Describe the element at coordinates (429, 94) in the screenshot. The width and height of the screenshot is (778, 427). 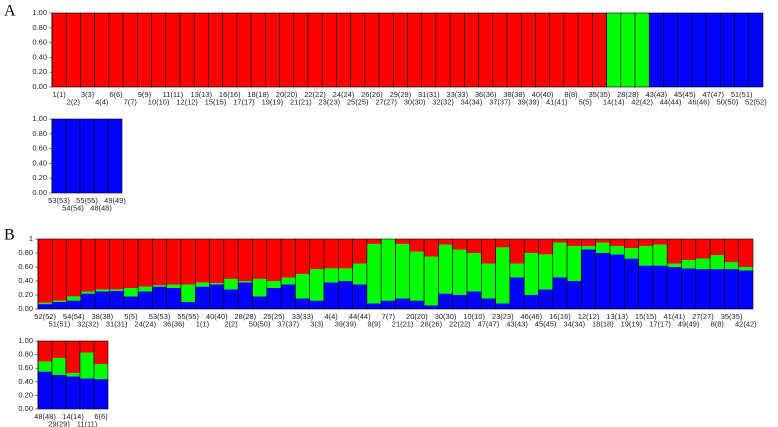
I see `x-tick-label: 31(31)` at that location.